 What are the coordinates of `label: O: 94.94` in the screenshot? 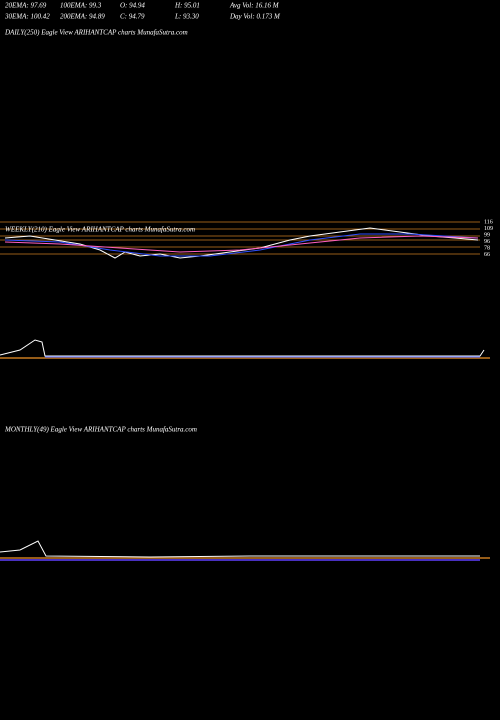 It's located at (132, 6).